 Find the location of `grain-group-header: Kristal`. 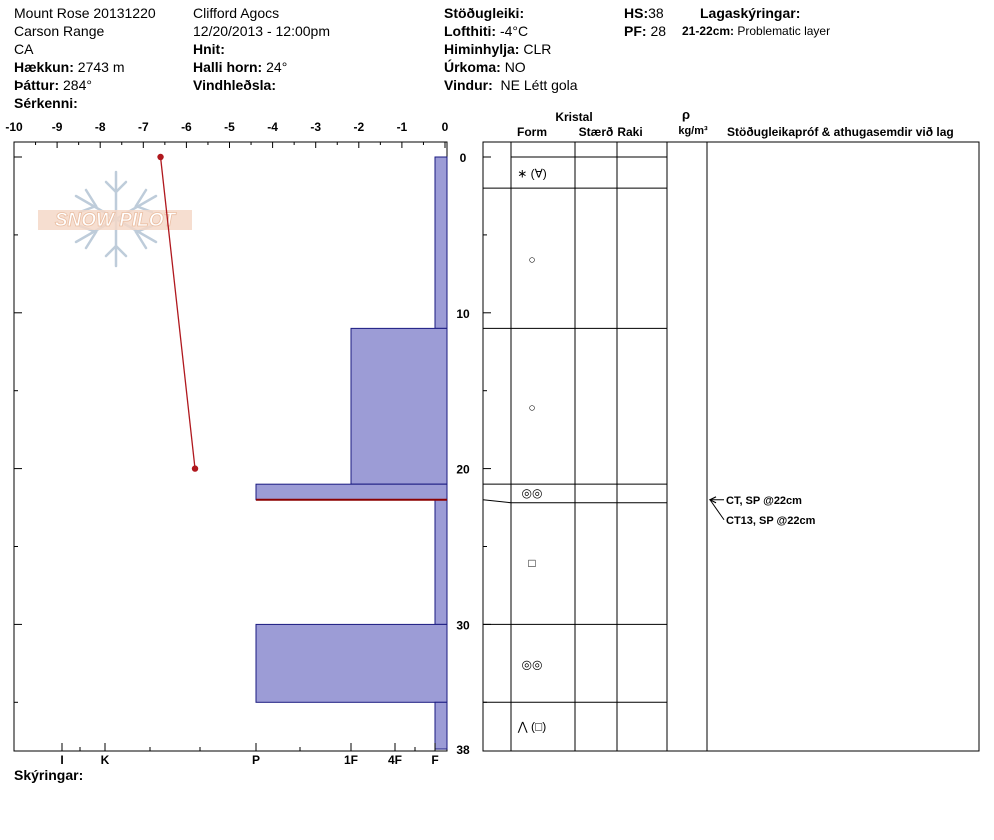

grain-group-header: Kristal is located at coordinates (573, 117).